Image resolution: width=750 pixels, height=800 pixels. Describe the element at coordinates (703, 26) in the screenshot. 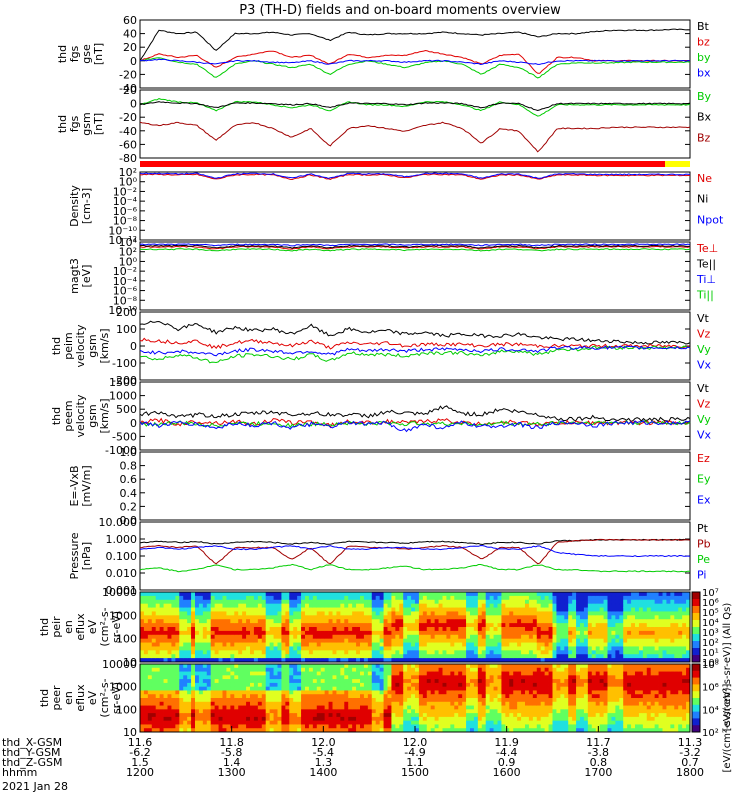

I see `legend-Bt: Bt` at that location.